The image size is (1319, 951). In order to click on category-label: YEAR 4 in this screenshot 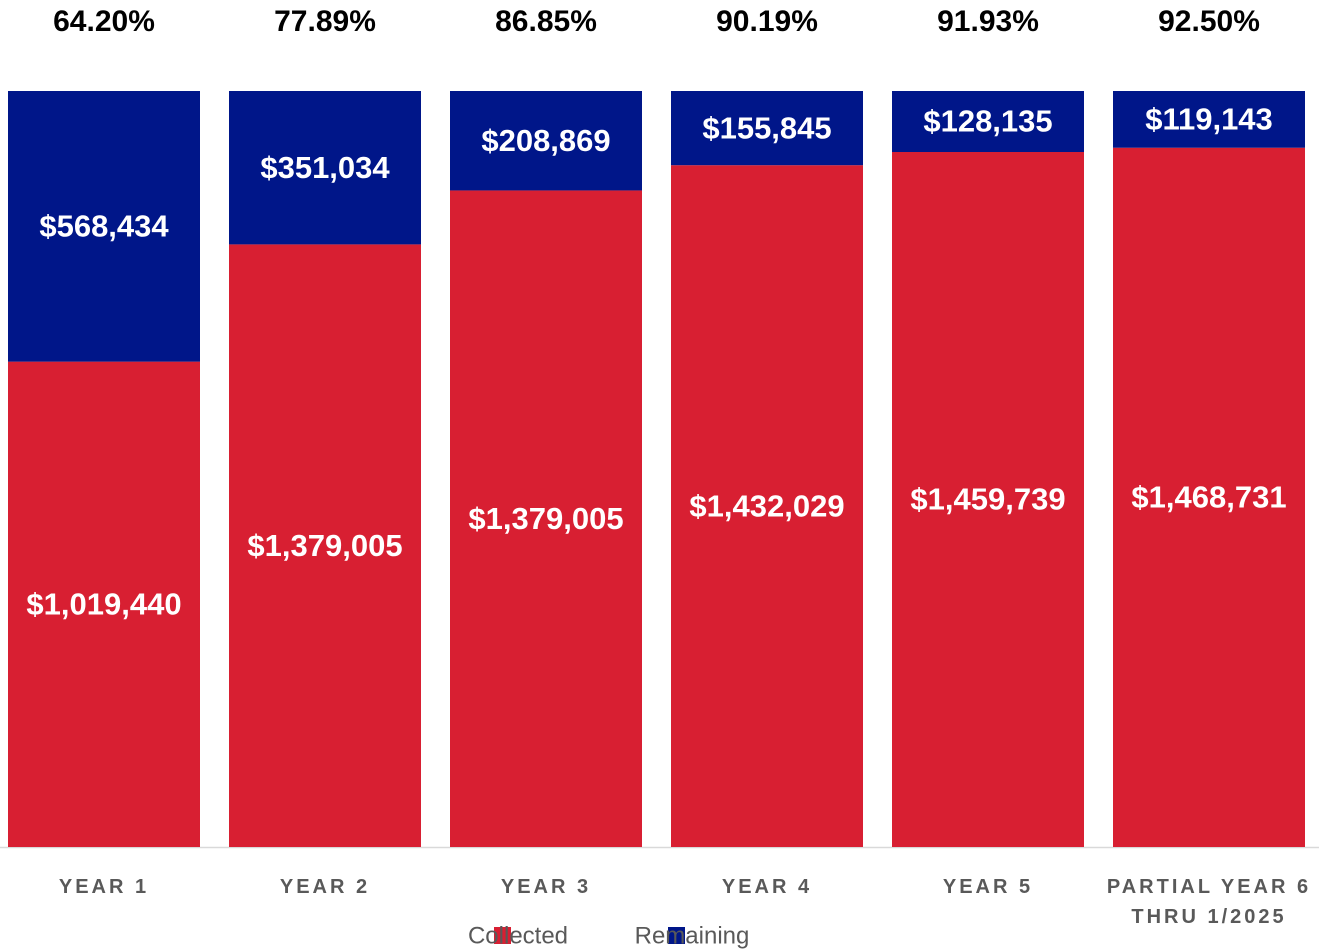, I will do `click(767, 887)`.